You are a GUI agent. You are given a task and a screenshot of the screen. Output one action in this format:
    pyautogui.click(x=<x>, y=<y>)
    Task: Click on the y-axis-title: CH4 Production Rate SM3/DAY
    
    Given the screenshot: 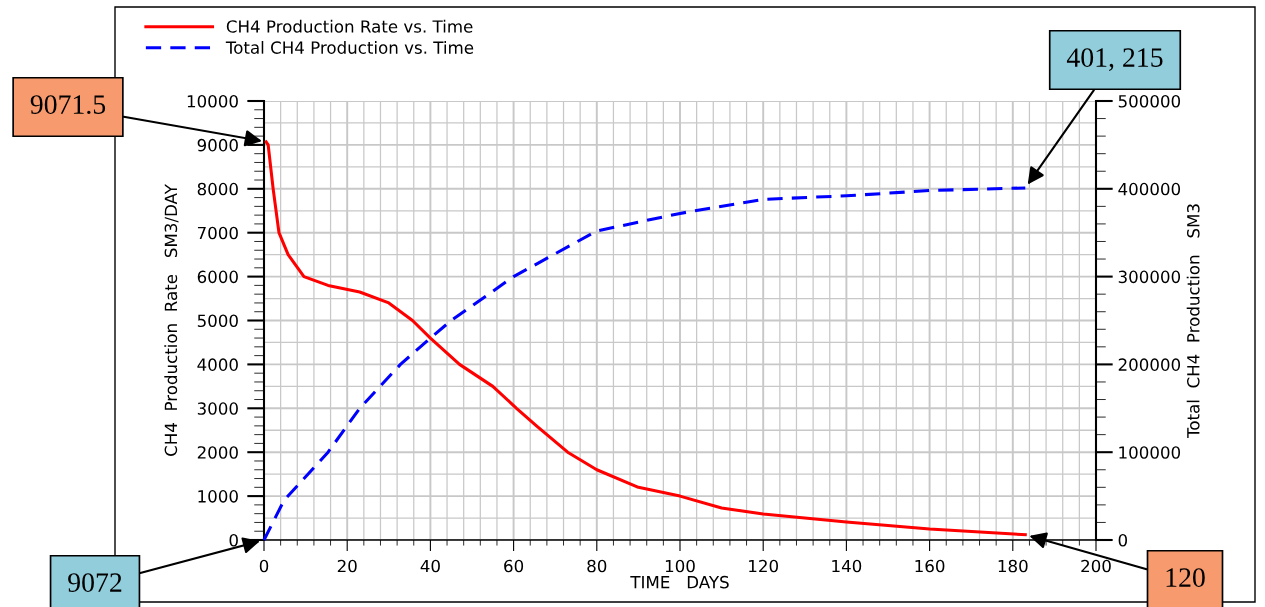 What is the action you would take?
    pyautogui.click(x=171, y=320)
    